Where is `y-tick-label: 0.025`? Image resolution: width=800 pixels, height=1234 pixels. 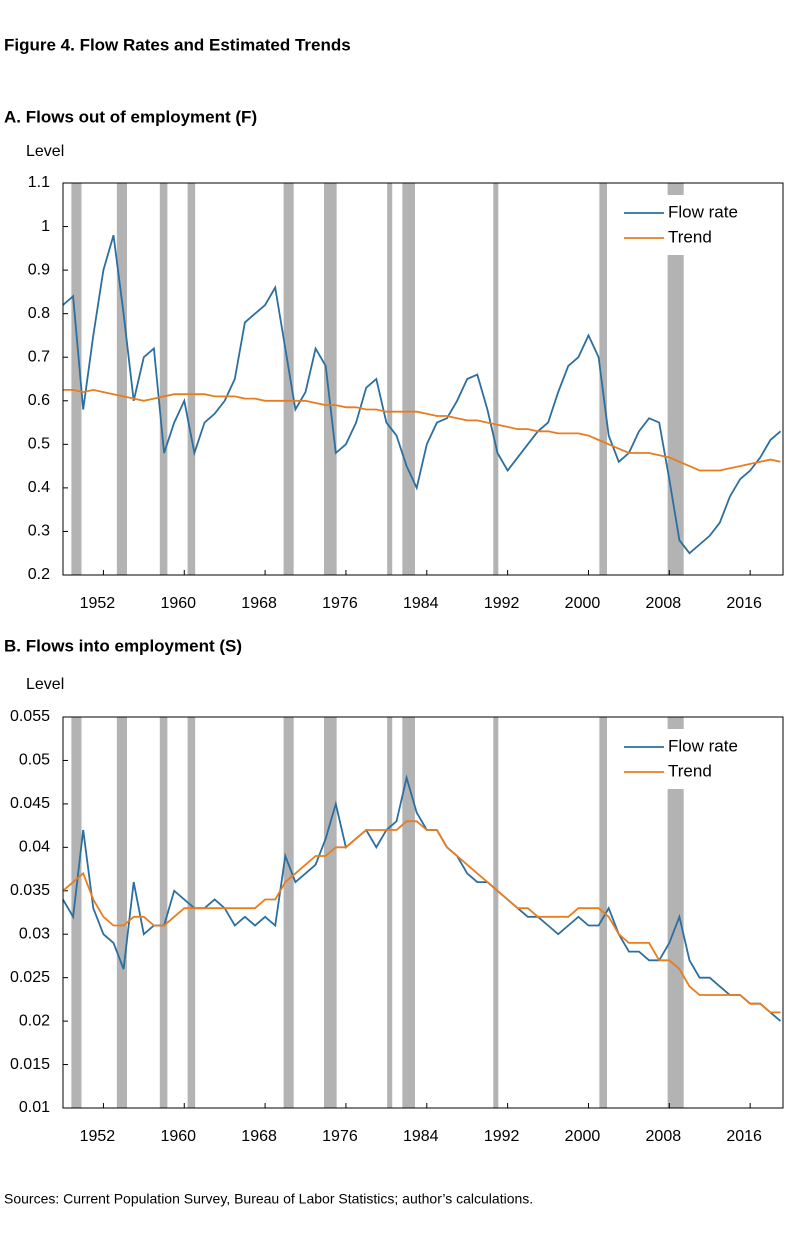 y-tick-label: 0.025 is located at coordinates (30, 977).